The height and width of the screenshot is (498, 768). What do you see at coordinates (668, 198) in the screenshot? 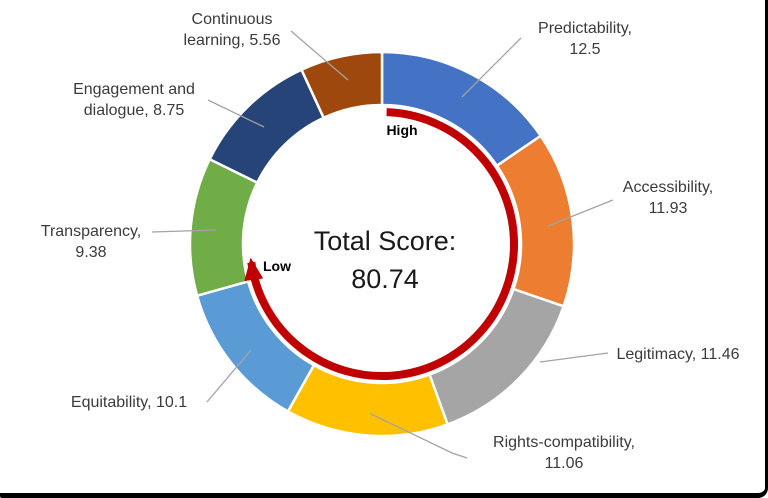
I see `segment-label-accessibility: Accessibility, 11.93` at bounding box center [668, 198].